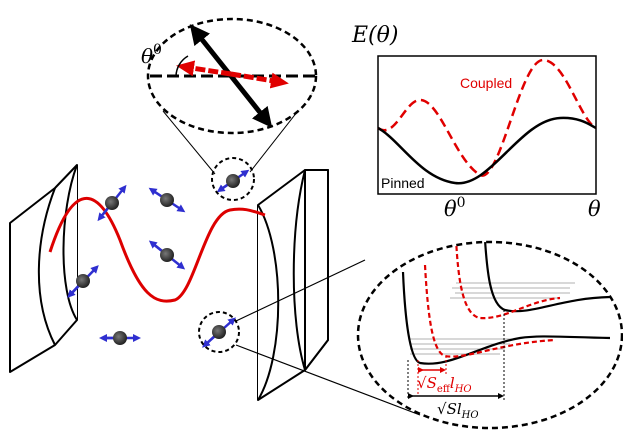  I want to click on energy-ylabel: E(θ), so click(374, 35).